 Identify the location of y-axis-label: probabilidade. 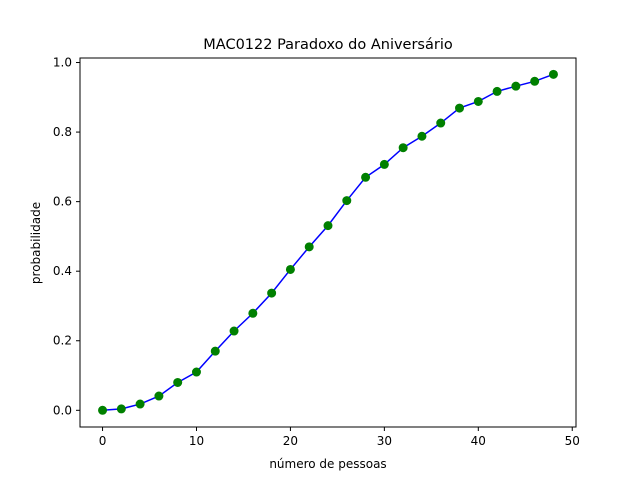
(36, 243).